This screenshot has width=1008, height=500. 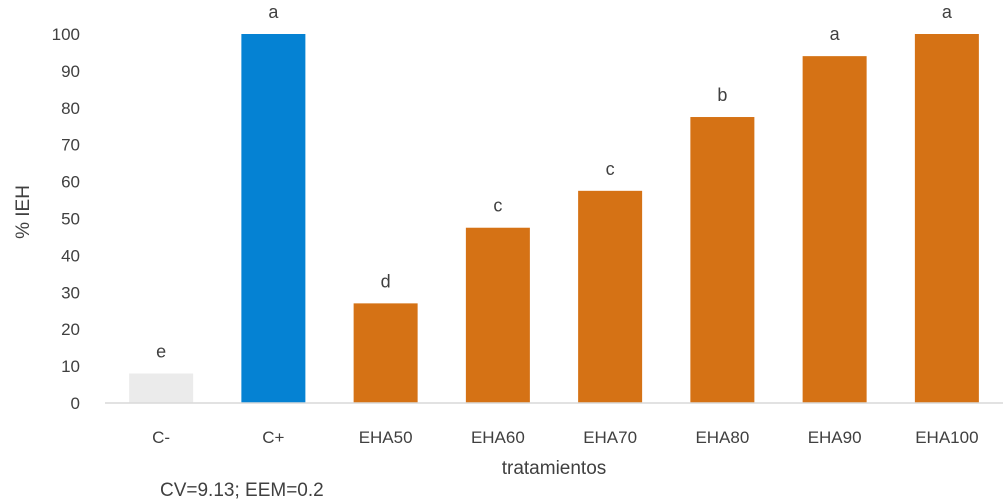 I want to click on x-axis-title: tratamientos, so click(x=554, y=468).